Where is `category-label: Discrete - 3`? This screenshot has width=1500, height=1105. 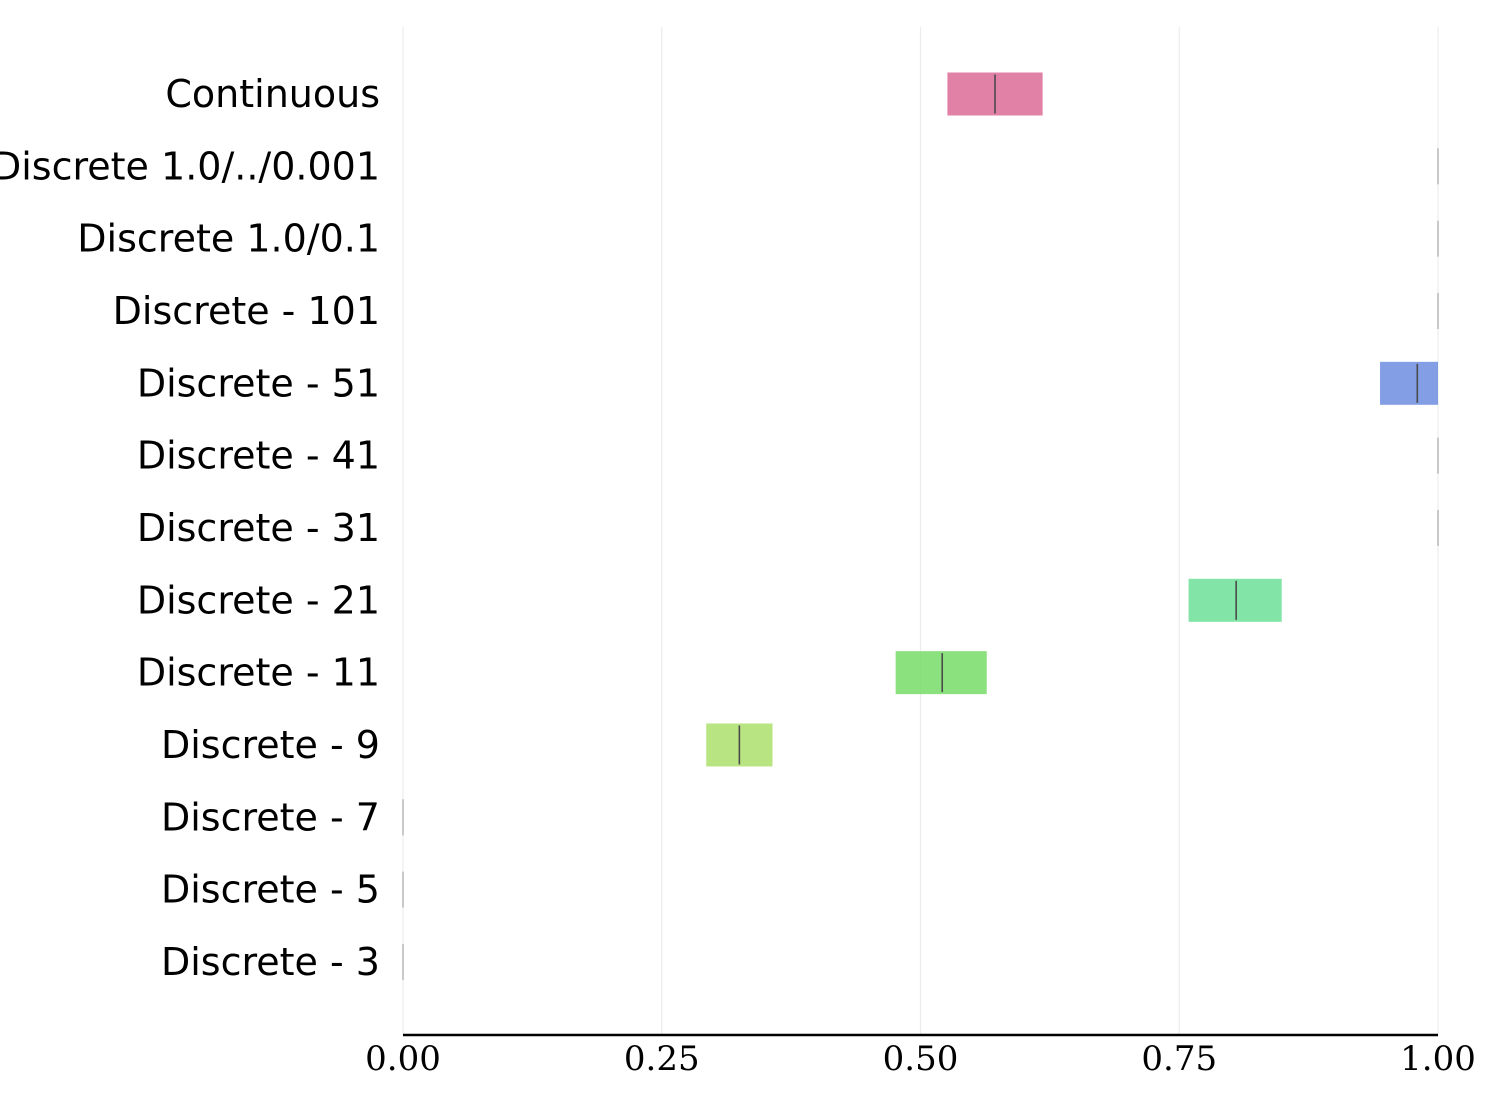 category-label: Discrete - 3 is located at coordinates (270, 962).